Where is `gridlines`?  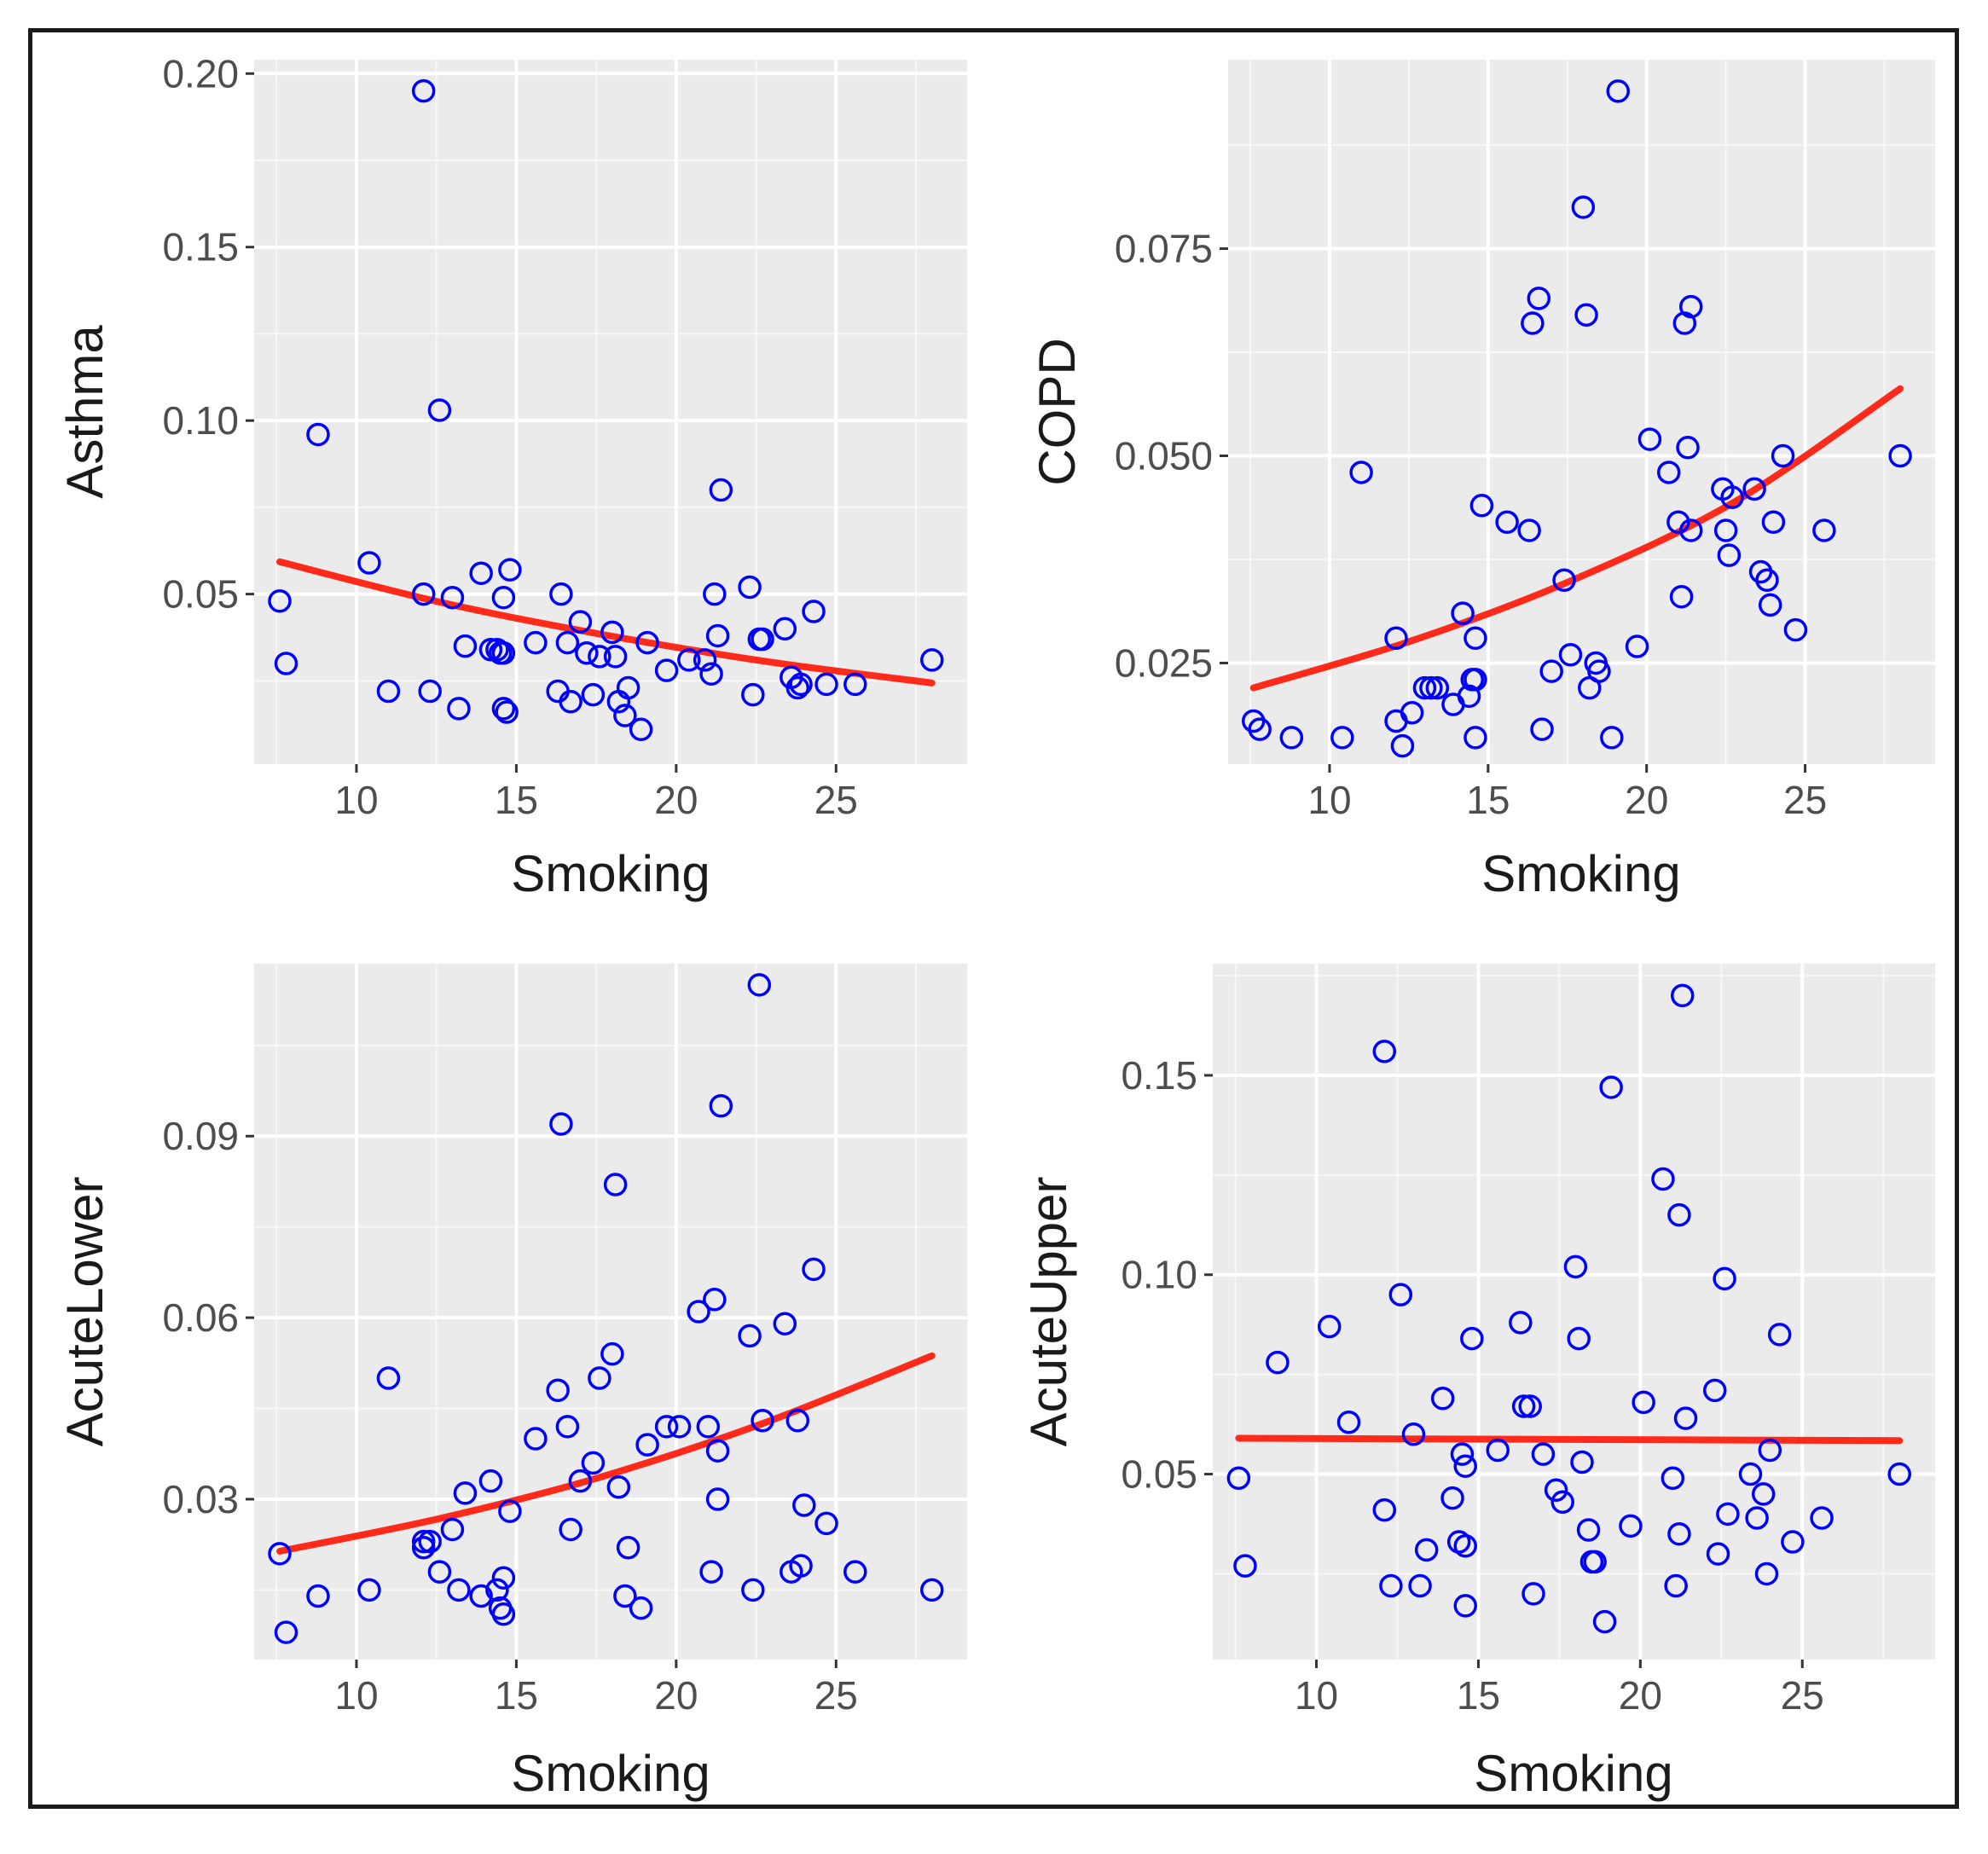 gridlines is located at coordinates (1574, 1312).